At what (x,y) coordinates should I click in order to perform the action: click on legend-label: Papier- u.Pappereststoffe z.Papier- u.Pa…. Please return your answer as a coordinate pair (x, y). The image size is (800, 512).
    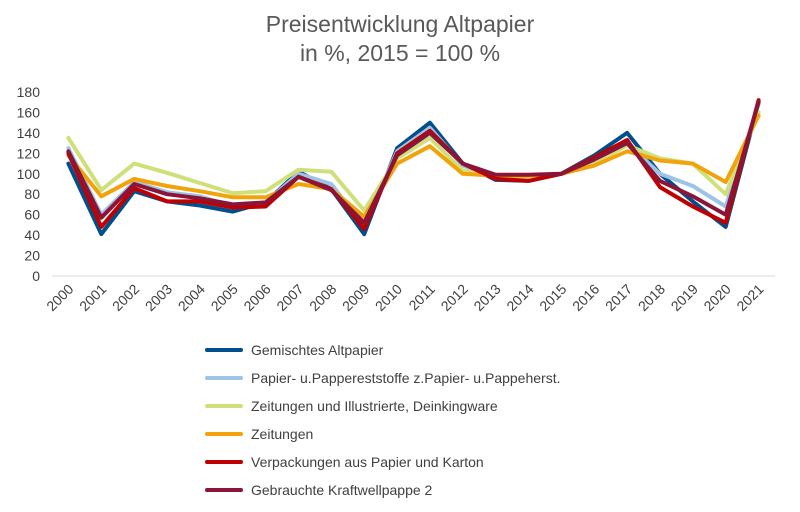
    Looking at the image, I should click on (406, 378).